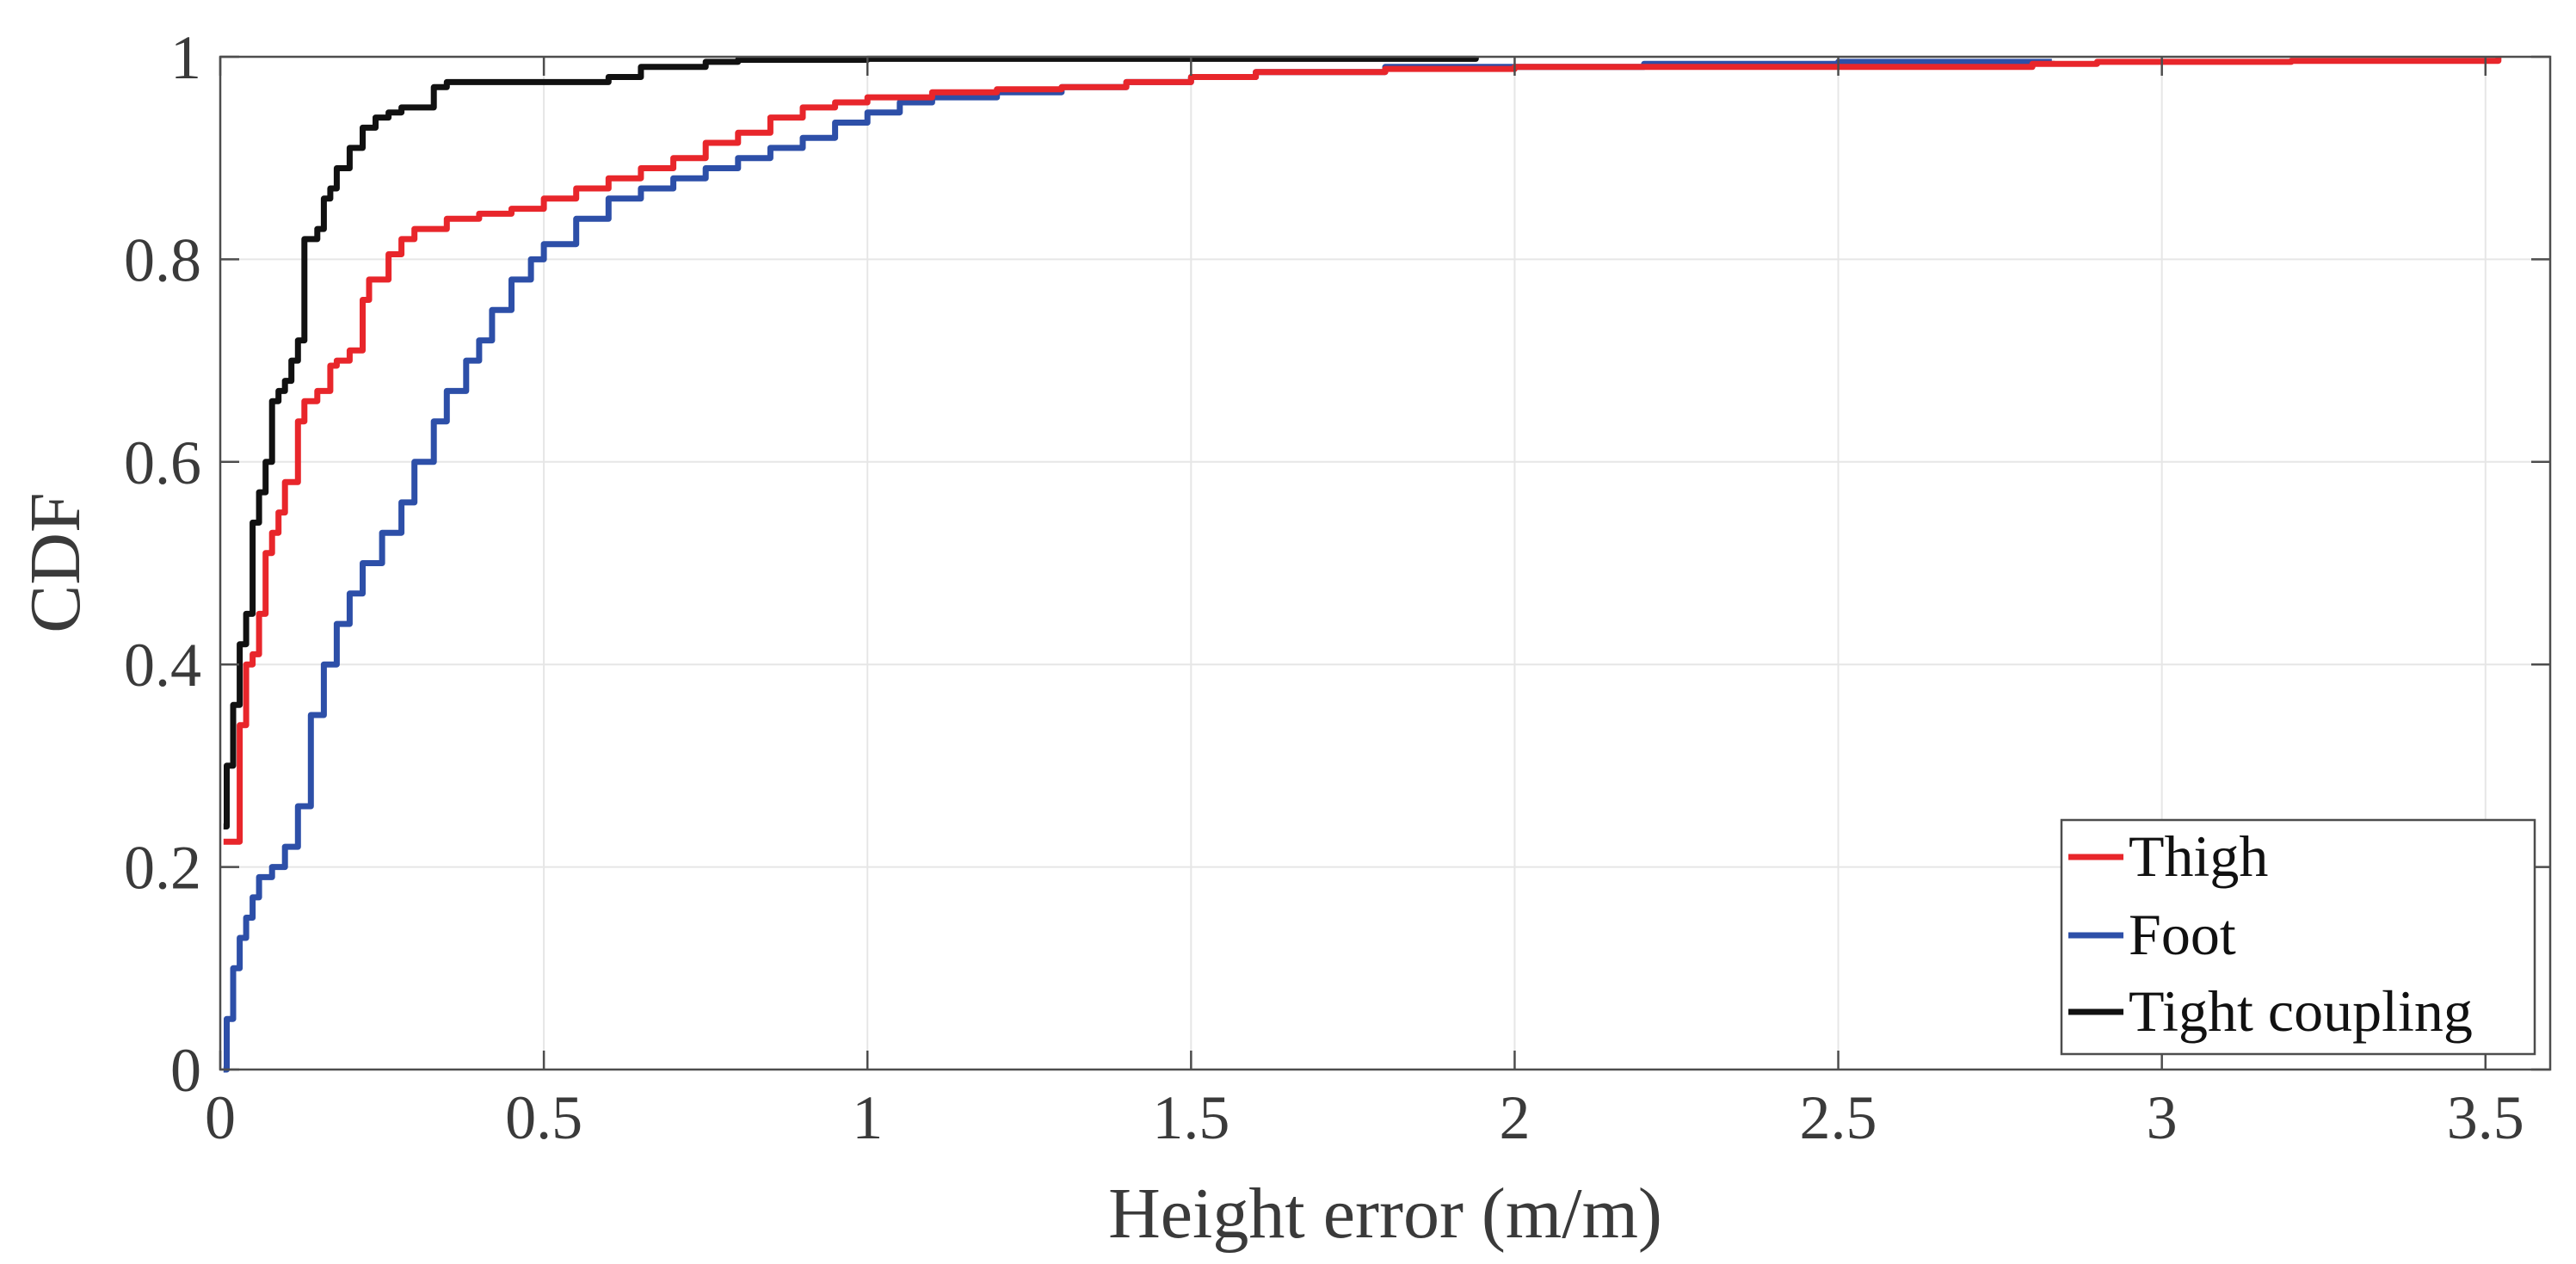 Image resolution: width=2576 pixels, height=1264 pixels. I want to click on y-tick-label: 0, so click(185, 1071).